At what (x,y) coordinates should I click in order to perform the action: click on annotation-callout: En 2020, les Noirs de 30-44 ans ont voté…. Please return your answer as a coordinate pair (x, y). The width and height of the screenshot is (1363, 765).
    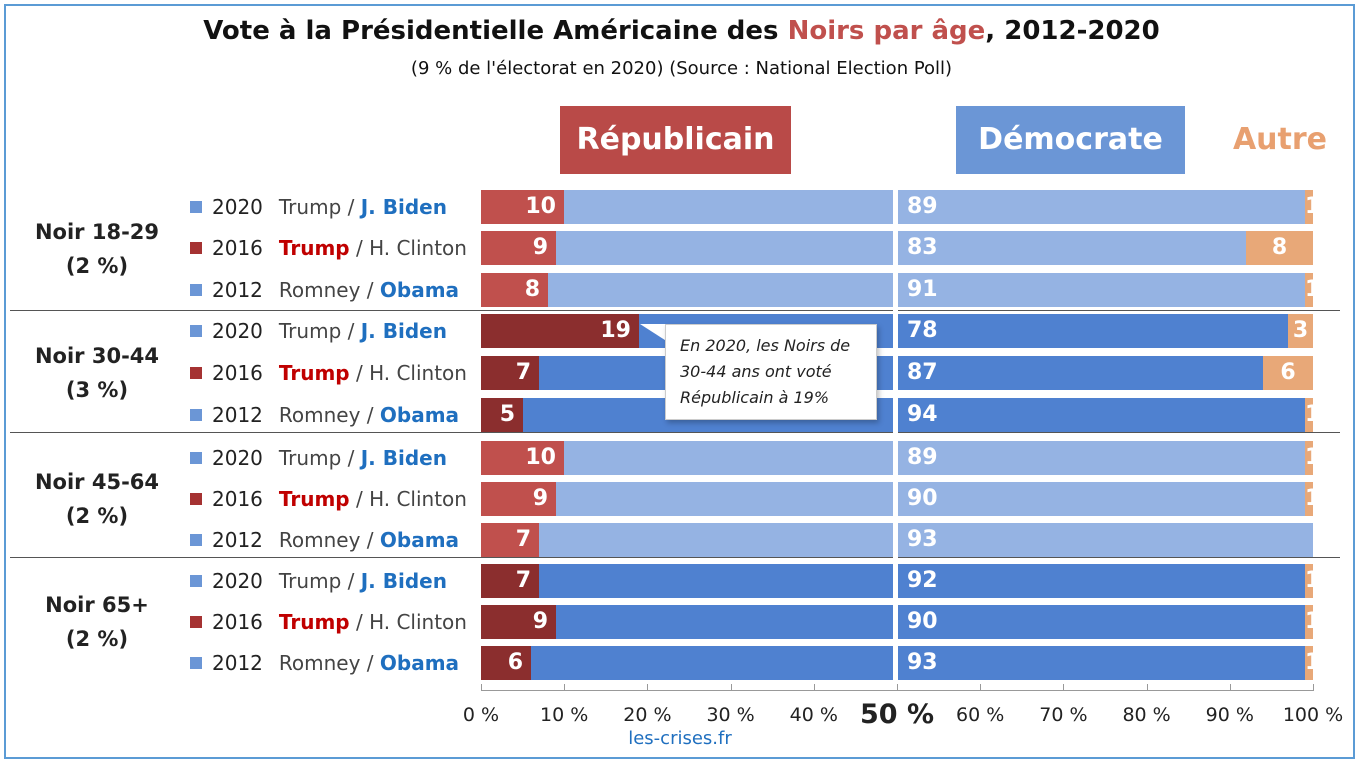
    Looking at the image, I should click on (771, 372).